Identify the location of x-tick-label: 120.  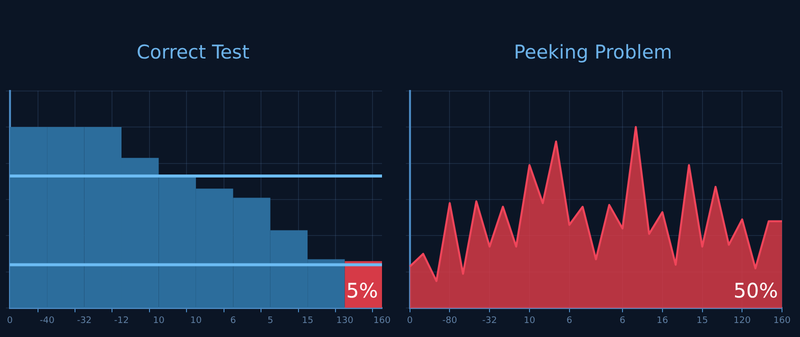
(742, 321).